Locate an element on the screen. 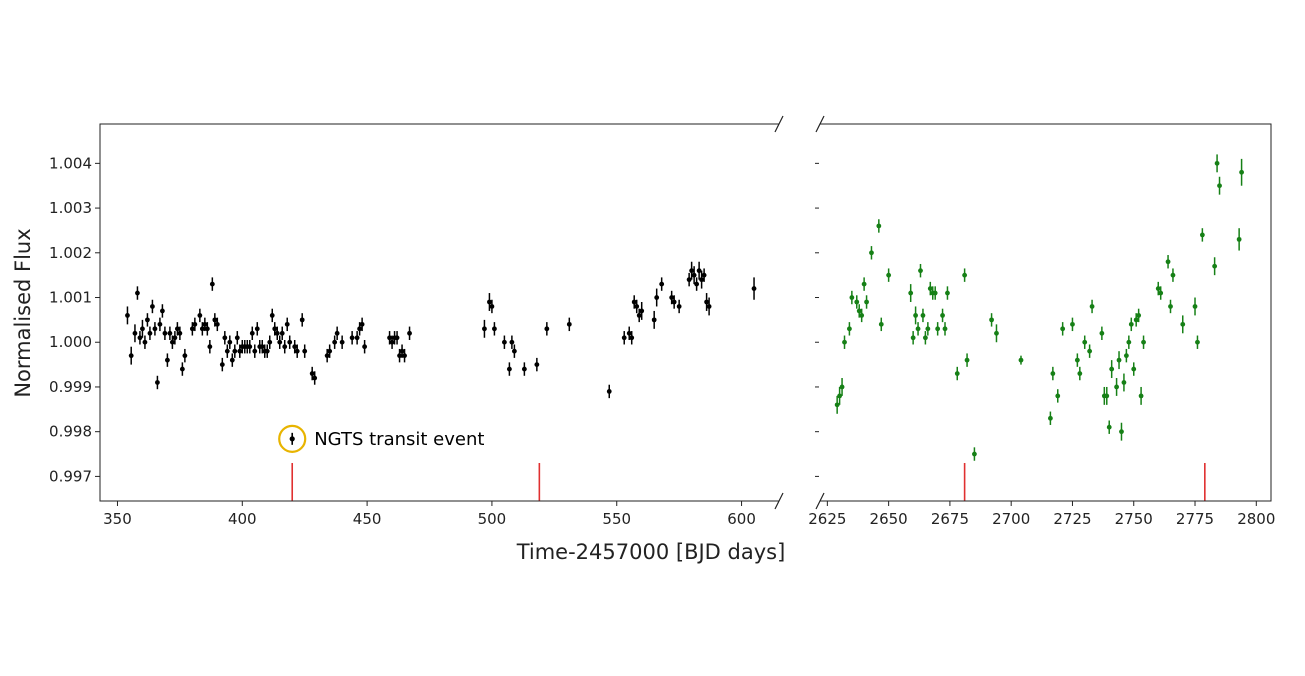 The image size is (1305, 676). left-axis-break-marks is located at coordinates (779, 312).